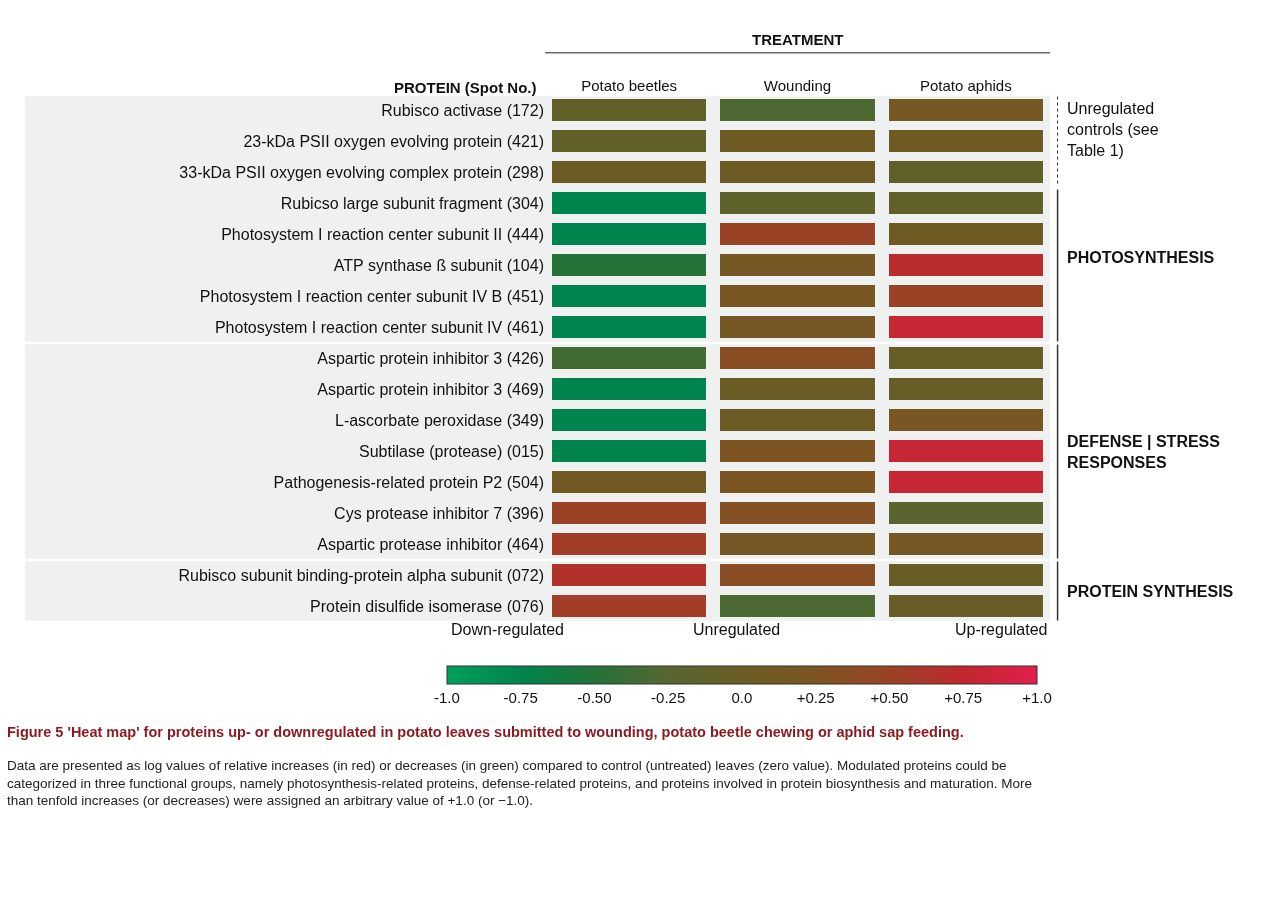 The height and width of the screenshot is (902, 1285). Describe the element at coordinates (361, 173) in the screenshot. I see `y-tick-label: 33-kDa PSII oxygen evolving complex protein (298)` at that location.